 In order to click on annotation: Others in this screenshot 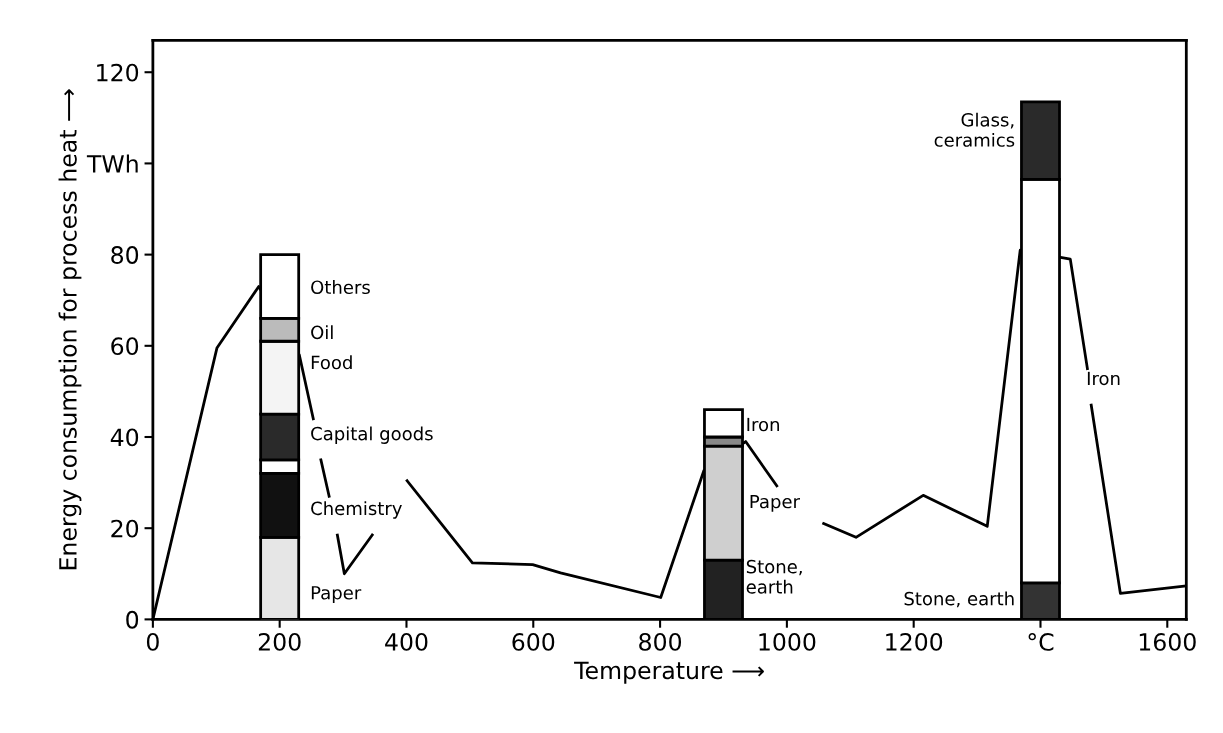, I will do `click(340, 287)`.